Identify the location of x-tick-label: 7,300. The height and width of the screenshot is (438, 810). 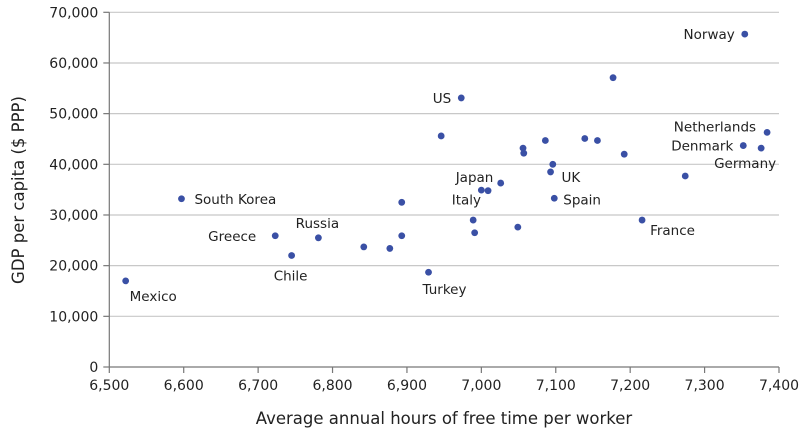
(705, 386).